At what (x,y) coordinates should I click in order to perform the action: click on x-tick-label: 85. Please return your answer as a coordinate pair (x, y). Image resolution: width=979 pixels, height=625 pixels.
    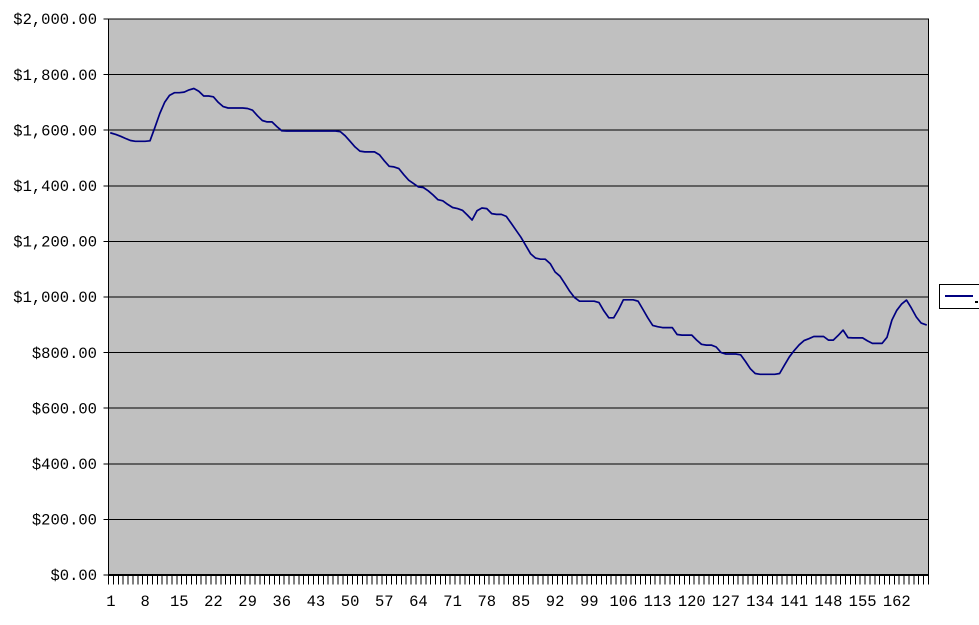
    Looking at the image, I should click on (521, 602).